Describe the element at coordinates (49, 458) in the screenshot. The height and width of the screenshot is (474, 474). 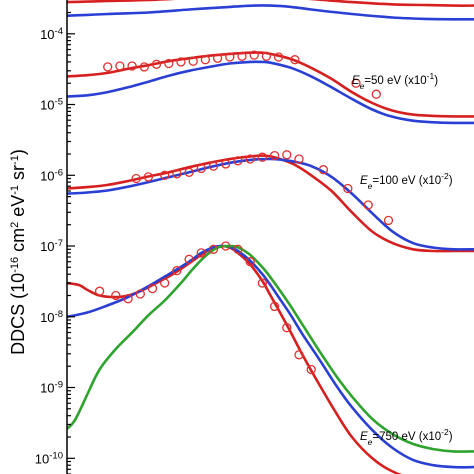
I see `y-tick-label: 10⁻¹⁰` at that location.